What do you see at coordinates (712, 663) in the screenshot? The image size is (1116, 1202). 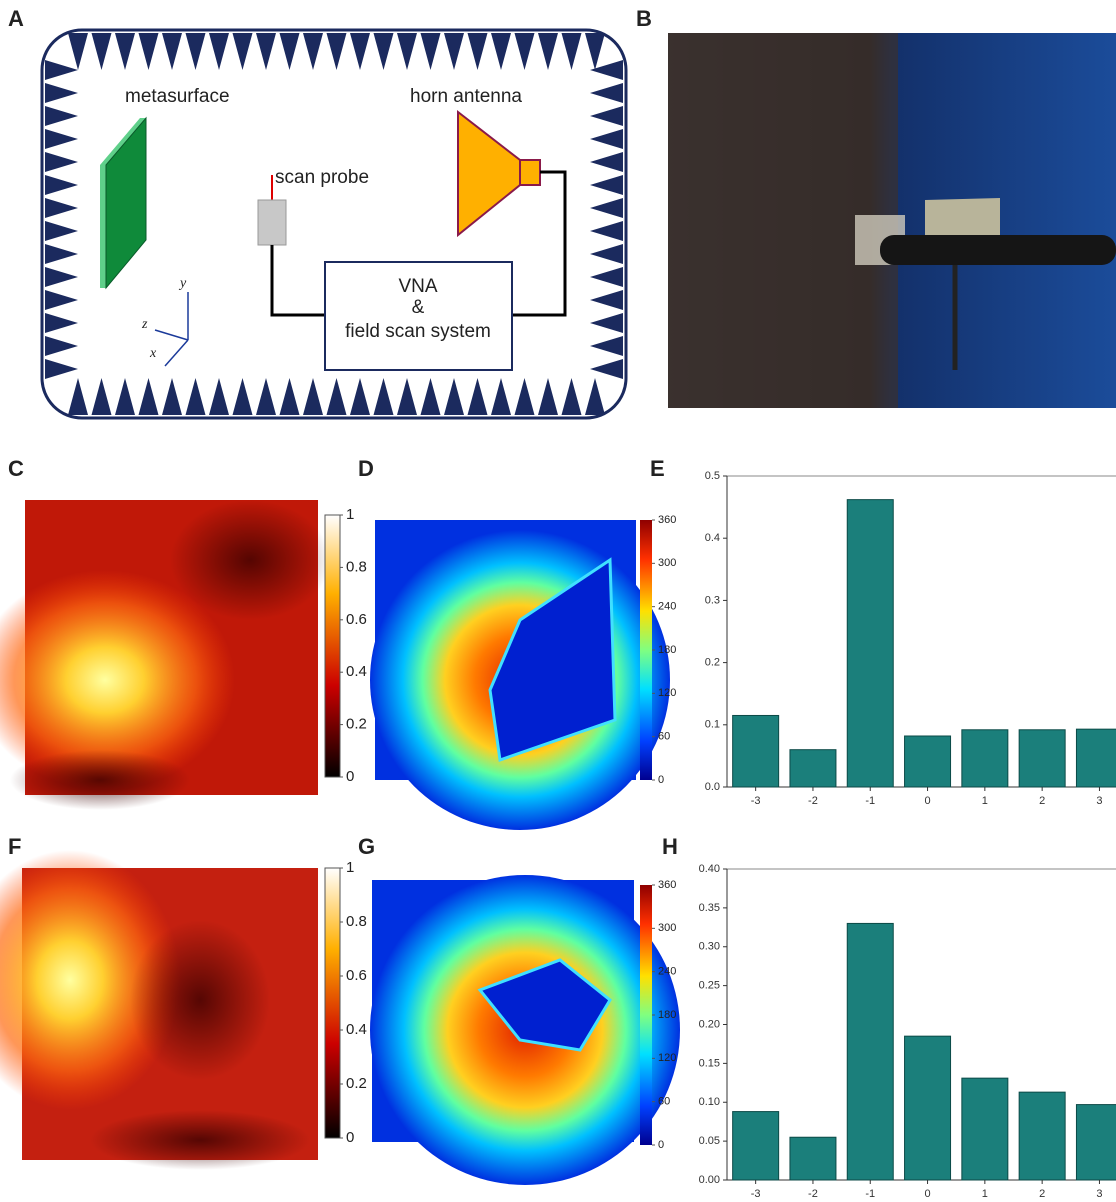 I see `y-tick-label: 0.2` at bounding box center [712, 663].